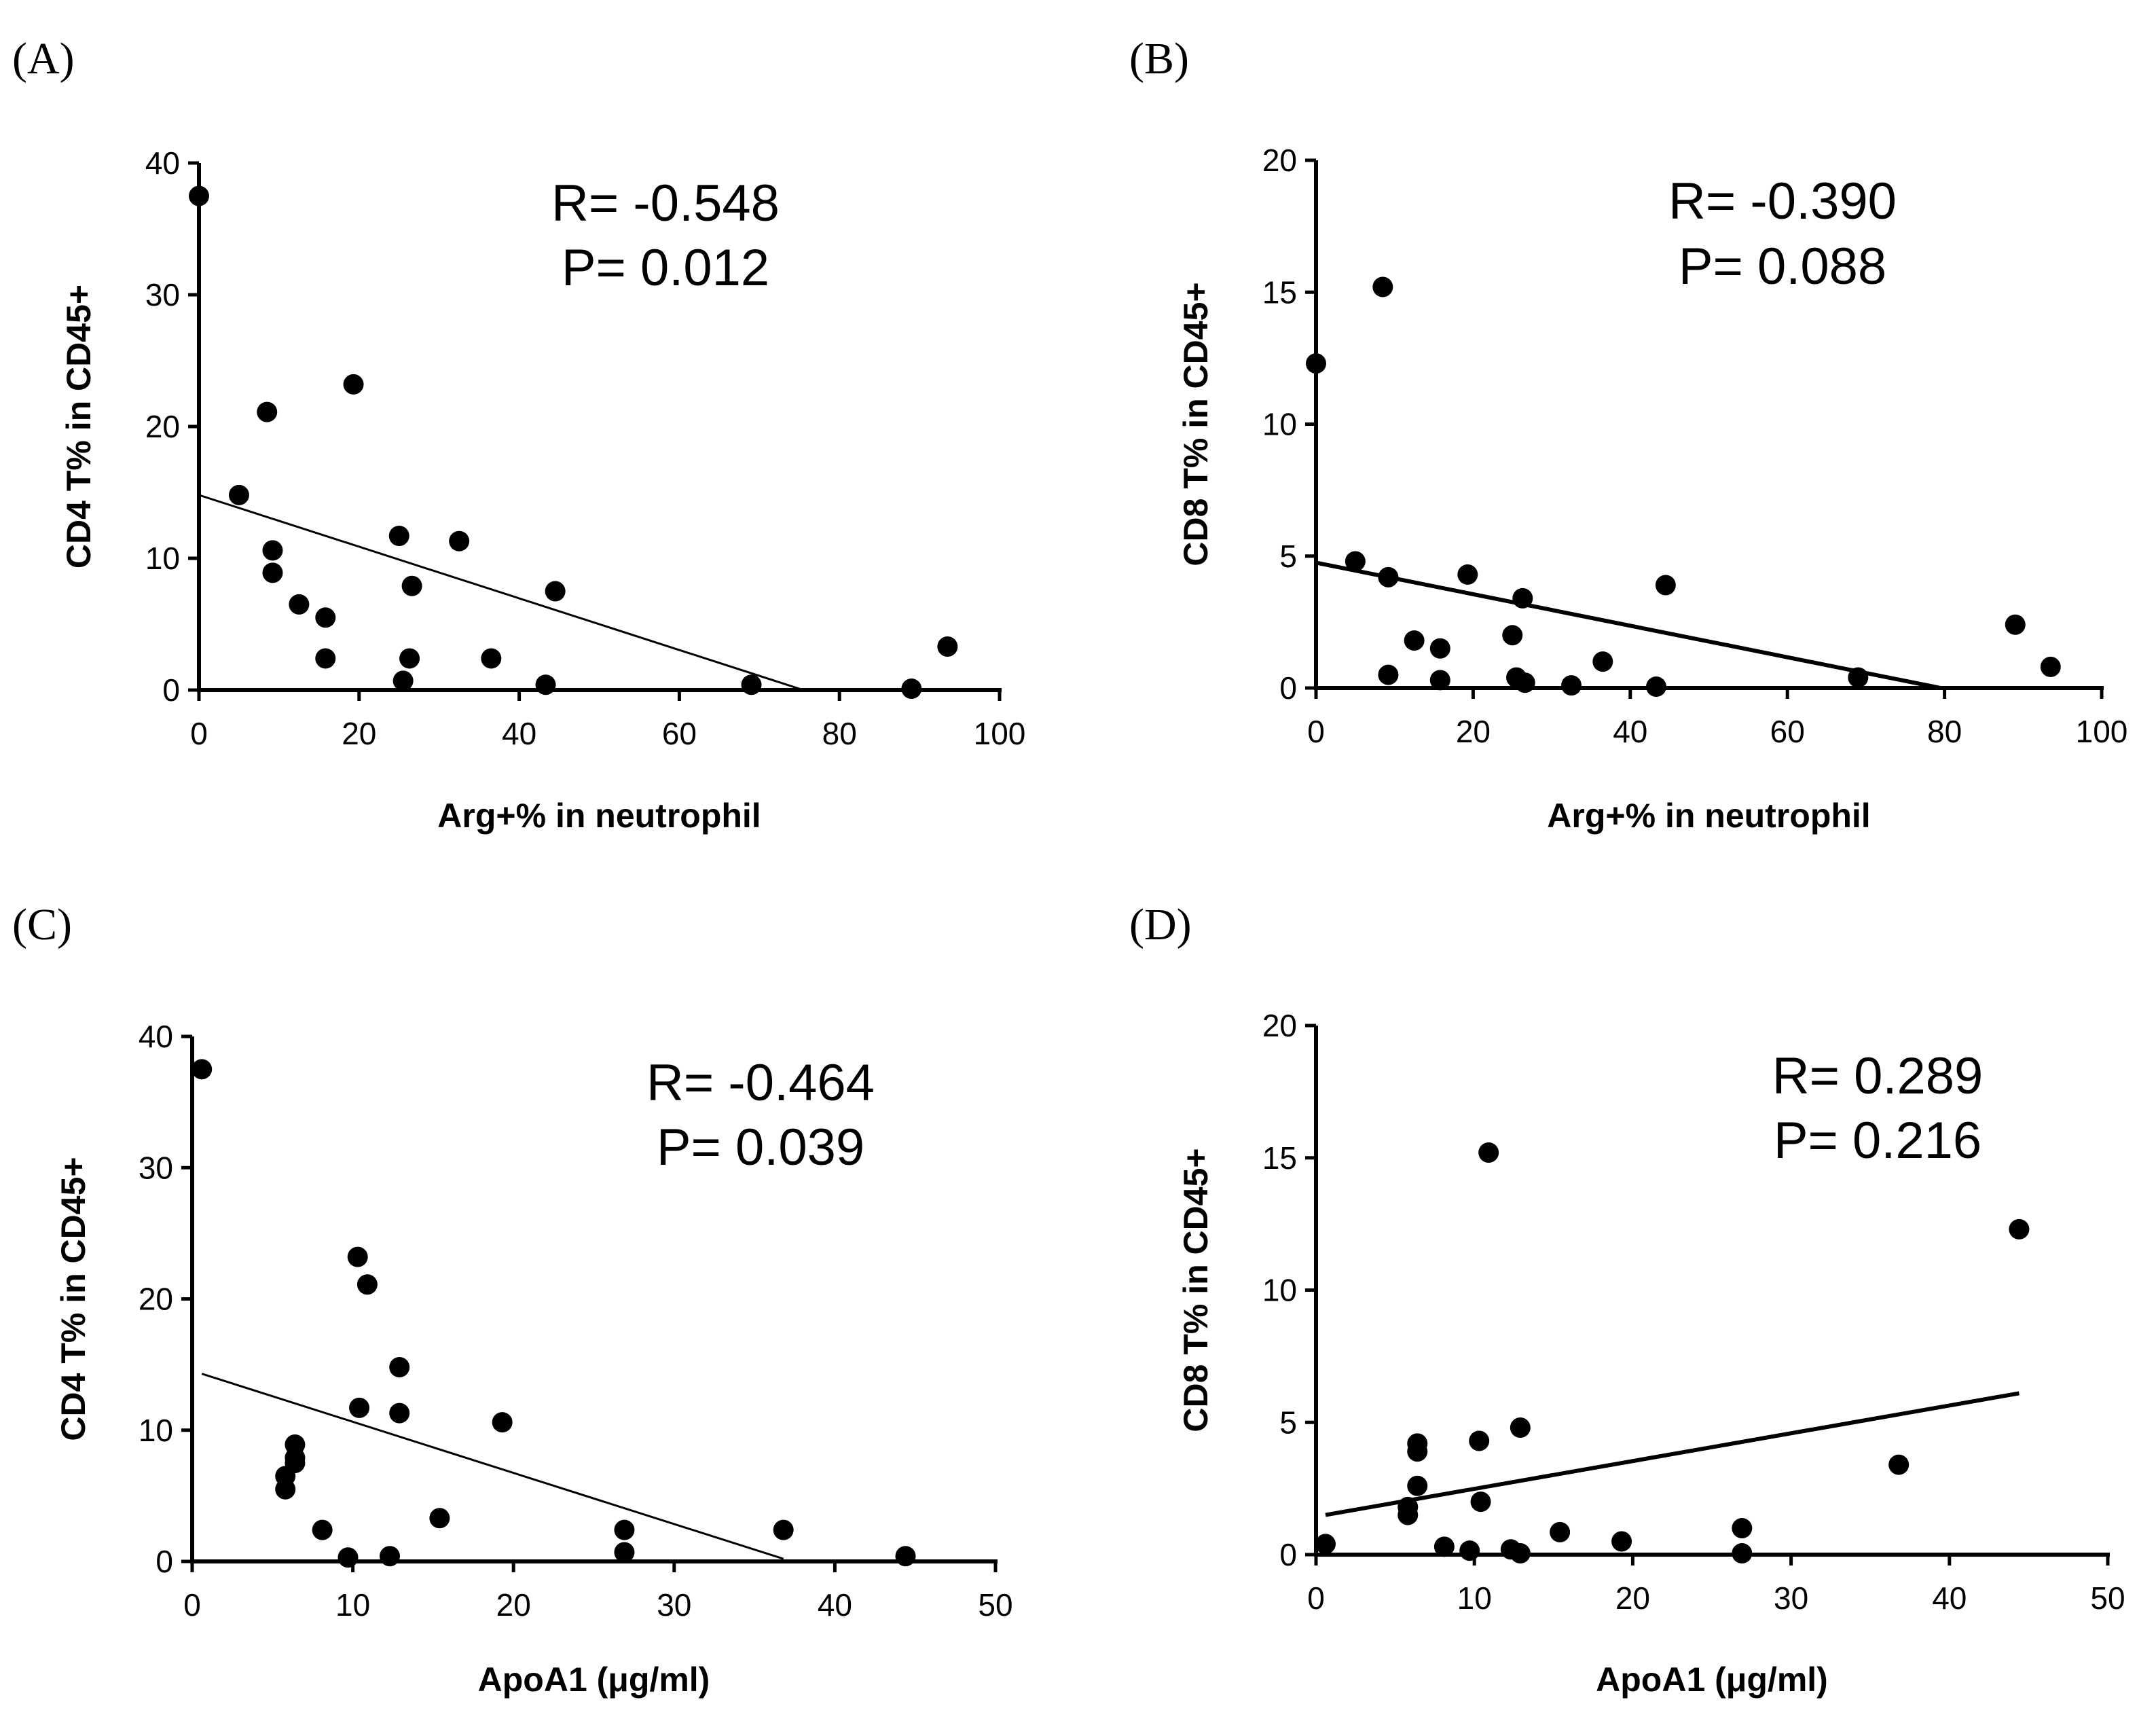 This screenshot has height=1719, width=2156. What do you see at coordinates (1787, 731) in the screenshot?
I see `x-tick-label: 60` at bounding box center [1787, 731].